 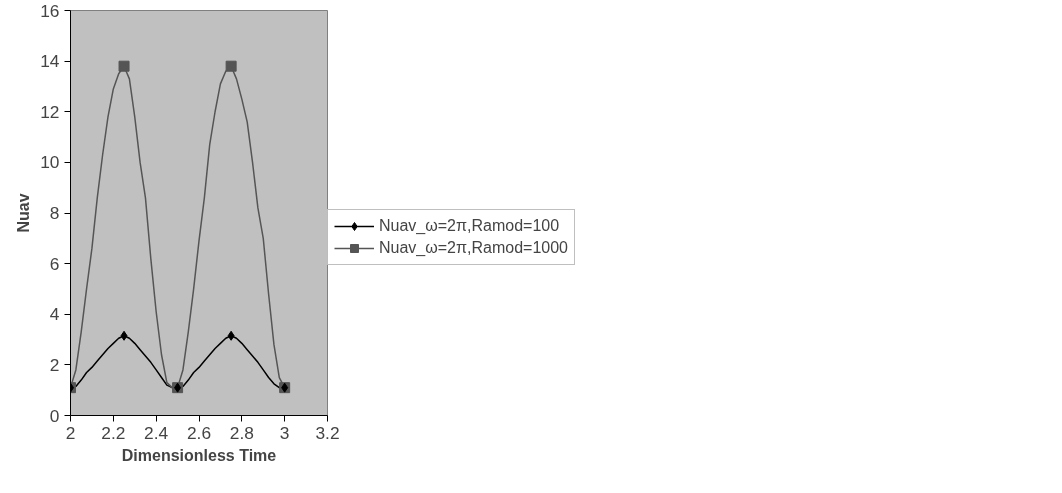 I want to click on y-axis-title: Nuav, so click(x=24, y=213).